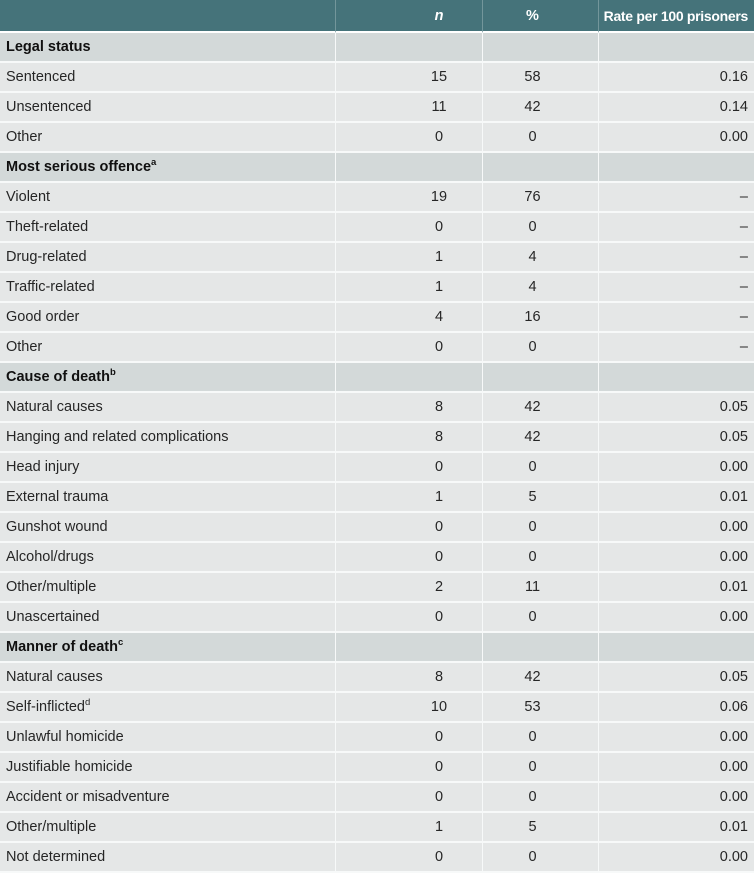  What do you see at coordinates (676, 108) in the screenshot?
I see `rate-value: 0.14` at bounding box center [676, 108].